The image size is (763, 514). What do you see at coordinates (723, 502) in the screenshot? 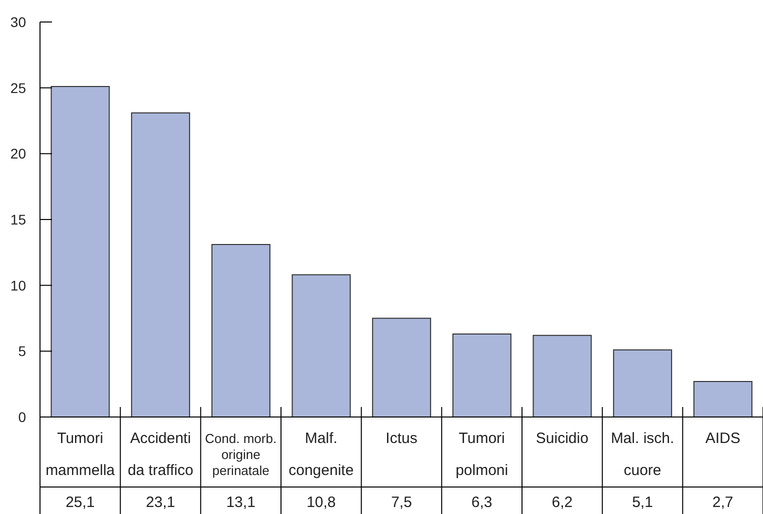
I see `data-label: 2,7` at bounding box center [723, 502].